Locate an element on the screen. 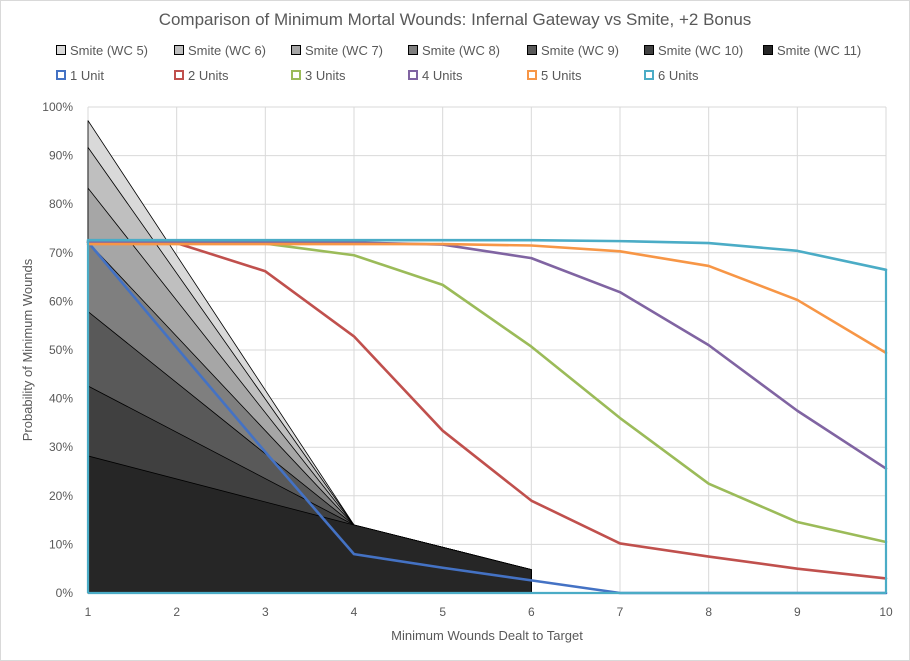  x-tick-label: 1 is located at coordinates (88, 612).